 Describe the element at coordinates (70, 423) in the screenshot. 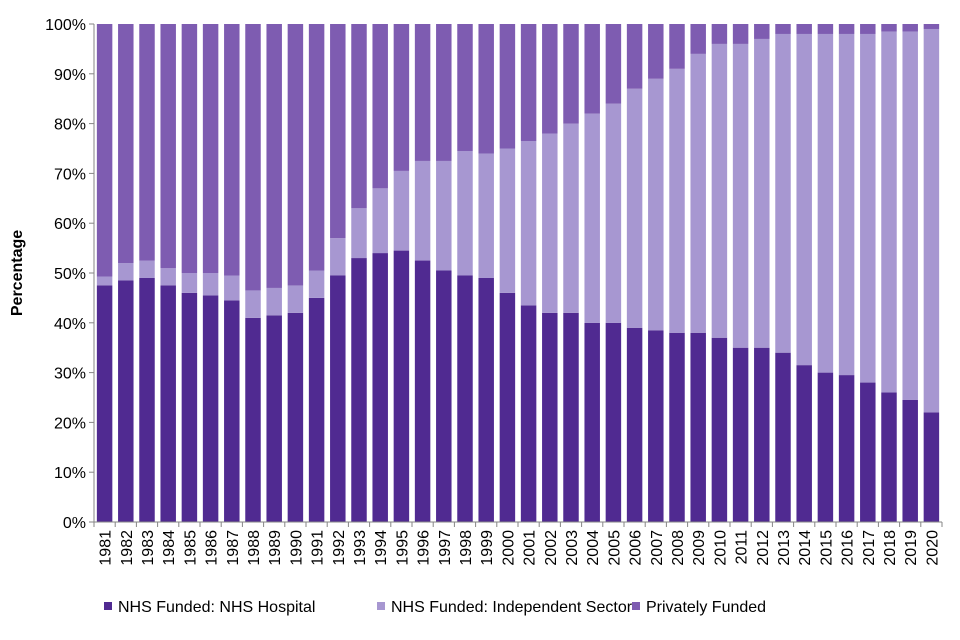

I see `y-tick-label: 20%` at that location.